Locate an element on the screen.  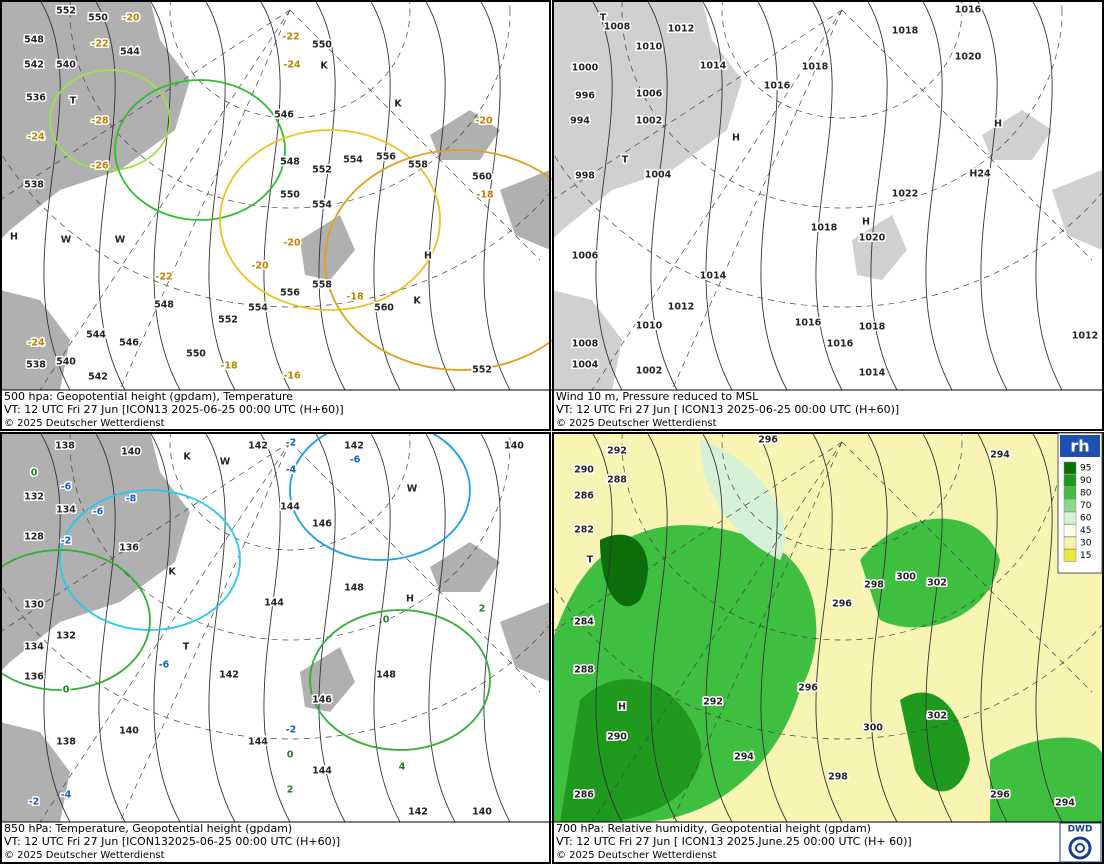
contour-label: 546 is located at coordinates (284, 115).